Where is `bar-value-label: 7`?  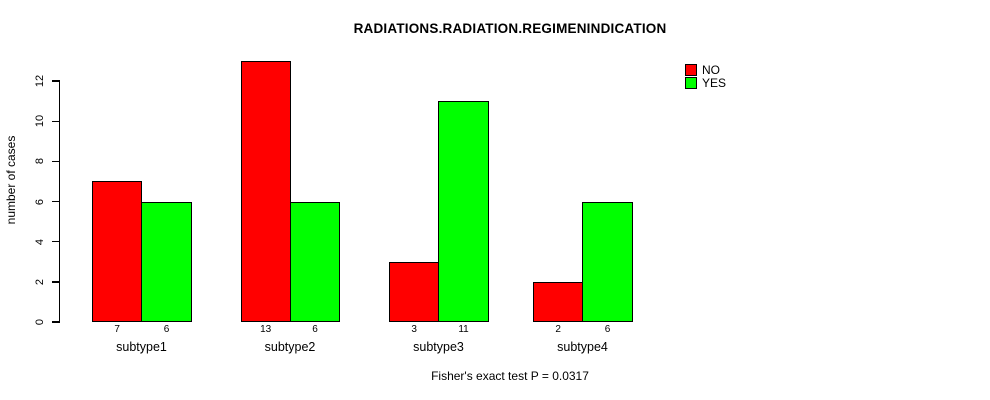
bar-value-label: 7 is located at coordinates (117, 329).